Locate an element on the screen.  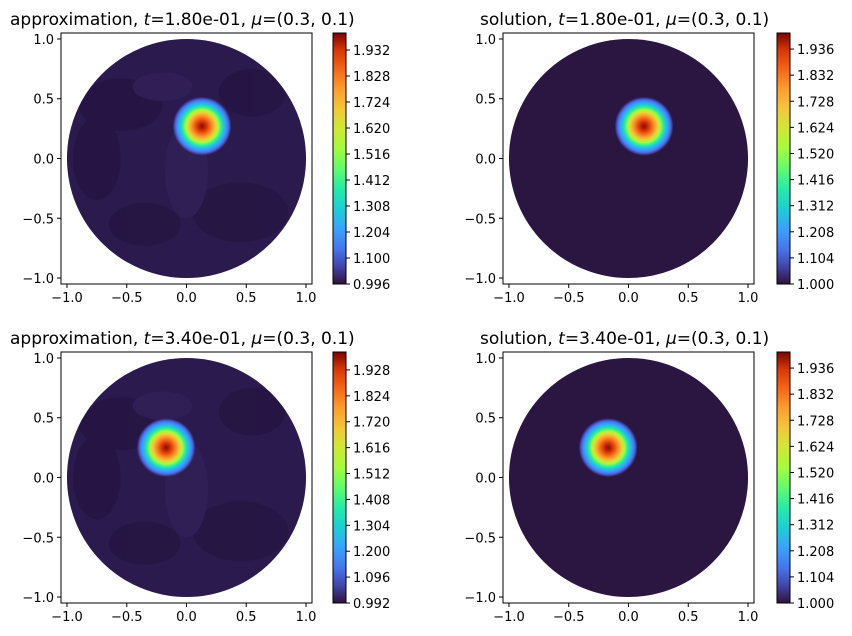
colorbar-tick-label: 1.308 is located at coordinates (371, 207).